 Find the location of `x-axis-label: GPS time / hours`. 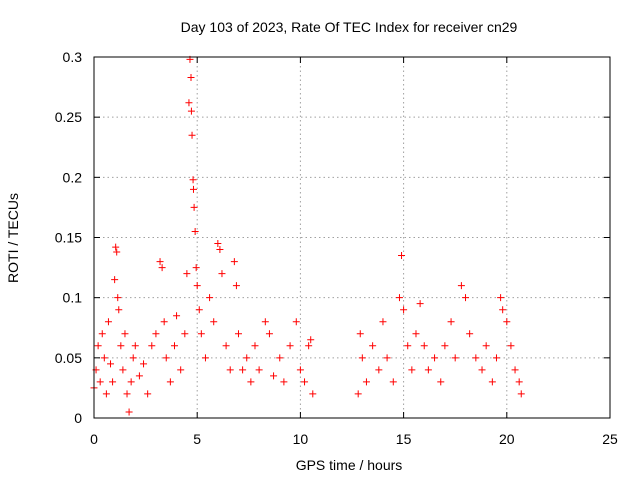

x-axis-label: GPS time / hours is located at coordinates (349, 465).